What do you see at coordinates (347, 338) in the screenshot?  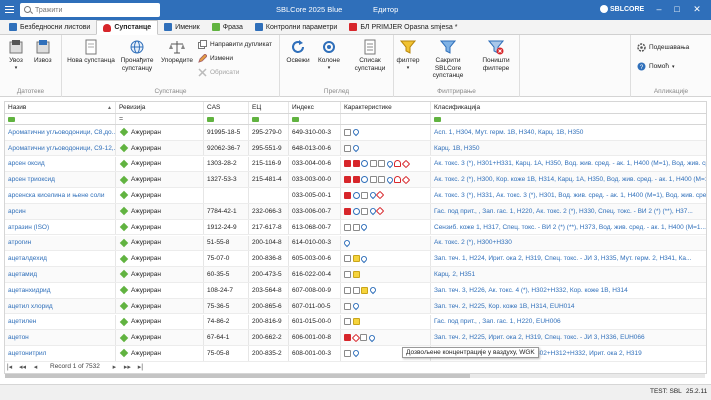 I see `ghs-skull-icon` at bounding box center [347, 338].